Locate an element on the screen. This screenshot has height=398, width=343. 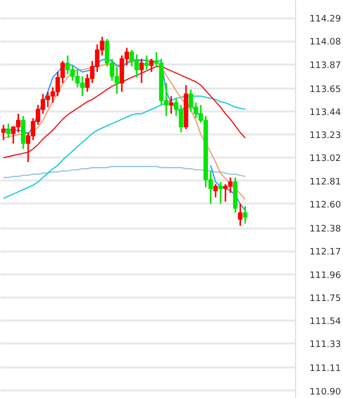
y-tick-label: 112.38 is located at coordinates (326, 229).